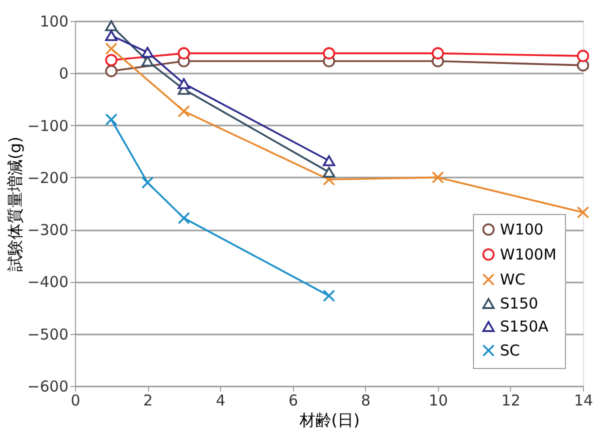 The image size is (607, 434). What do you see at coordinates (47, 282) in the screenshot?
I see `y-tick-label: −400` at bounding box center [47, 282].